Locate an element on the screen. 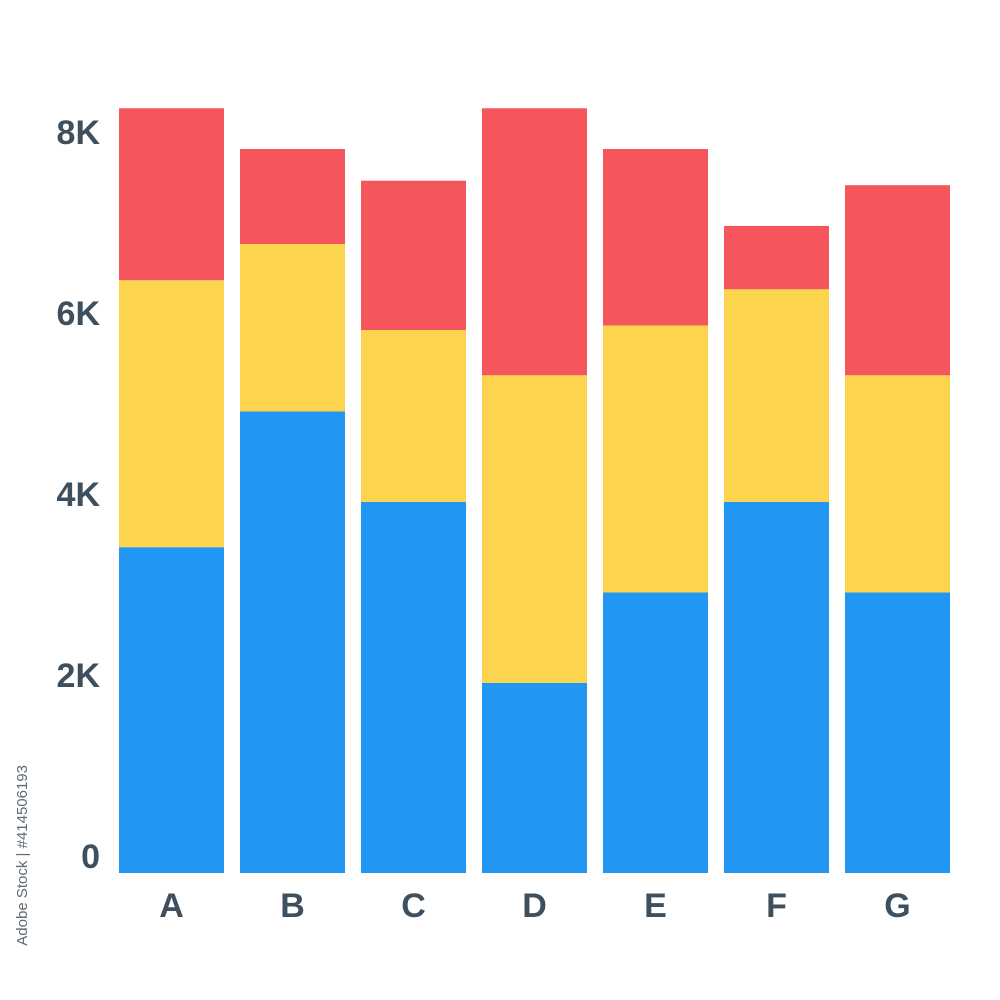  y-tick-label: 0 is located at coordinates (90, 857).